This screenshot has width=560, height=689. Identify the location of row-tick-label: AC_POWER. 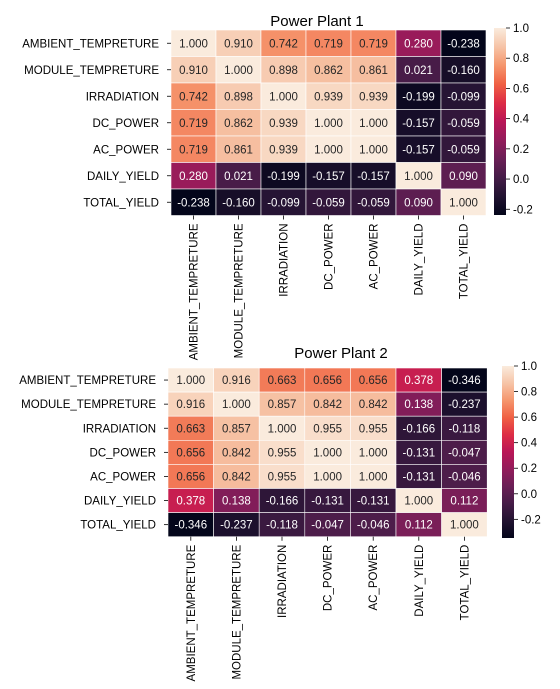
(123, 477).